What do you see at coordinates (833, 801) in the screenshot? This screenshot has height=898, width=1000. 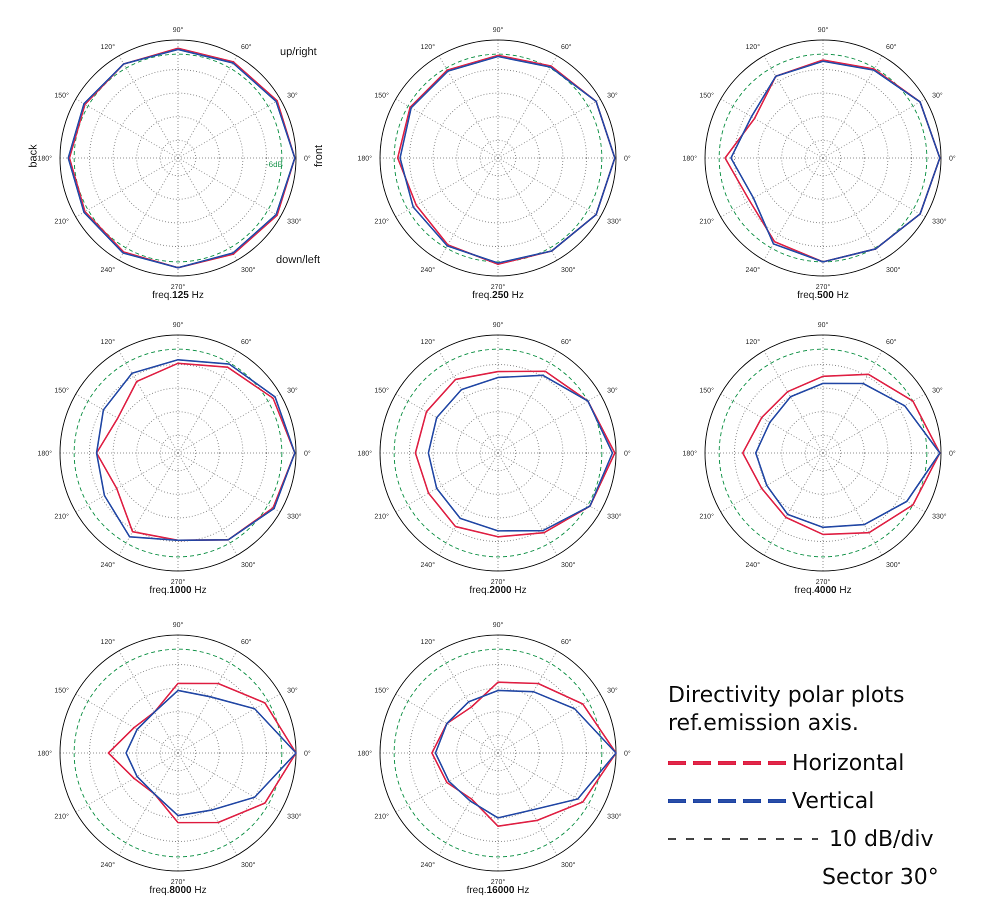 I see `legend-label: Vertical` at bounding box center [833, 801].